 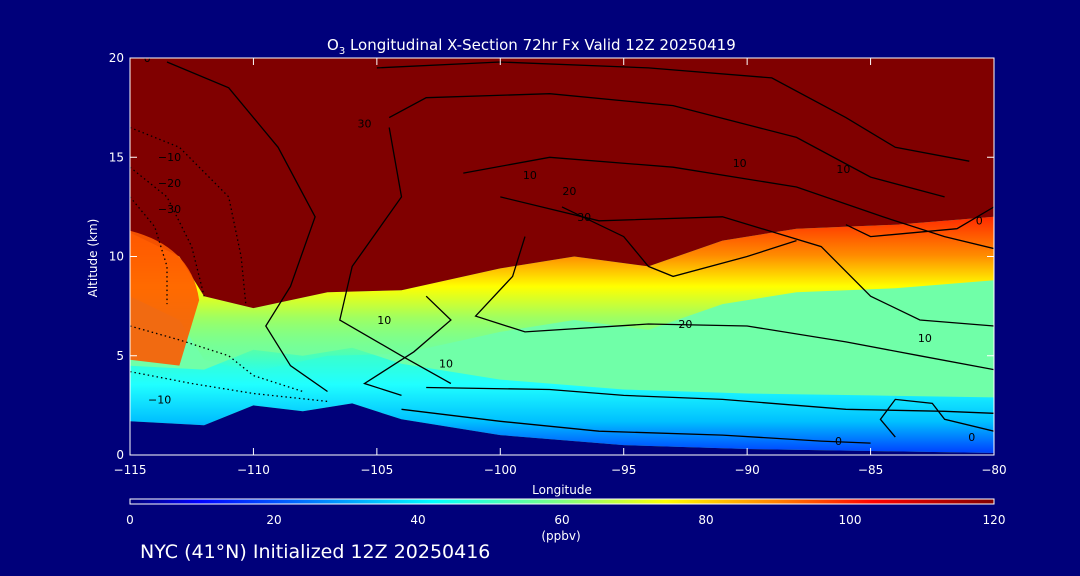 I want to click on colorbar-tick-label: 60, so click(x=561, y=520).